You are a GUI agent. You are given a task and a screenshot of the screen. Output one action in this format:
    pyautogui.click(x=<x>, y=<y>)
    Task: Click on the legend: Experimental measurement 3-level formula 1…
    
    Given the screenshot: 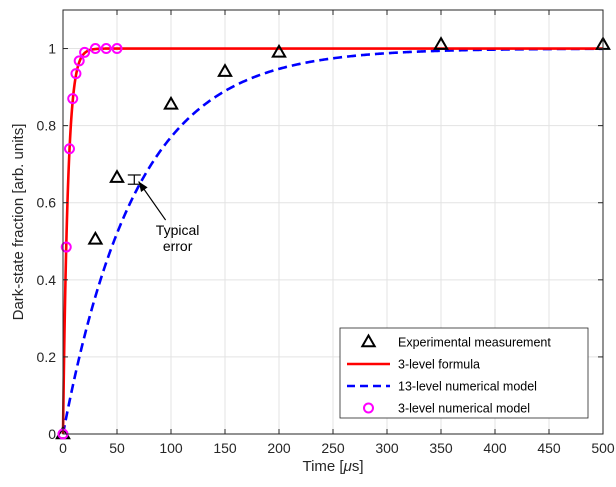 What is the action you would take?
    pyautogui.click(x=464, y=373)
    